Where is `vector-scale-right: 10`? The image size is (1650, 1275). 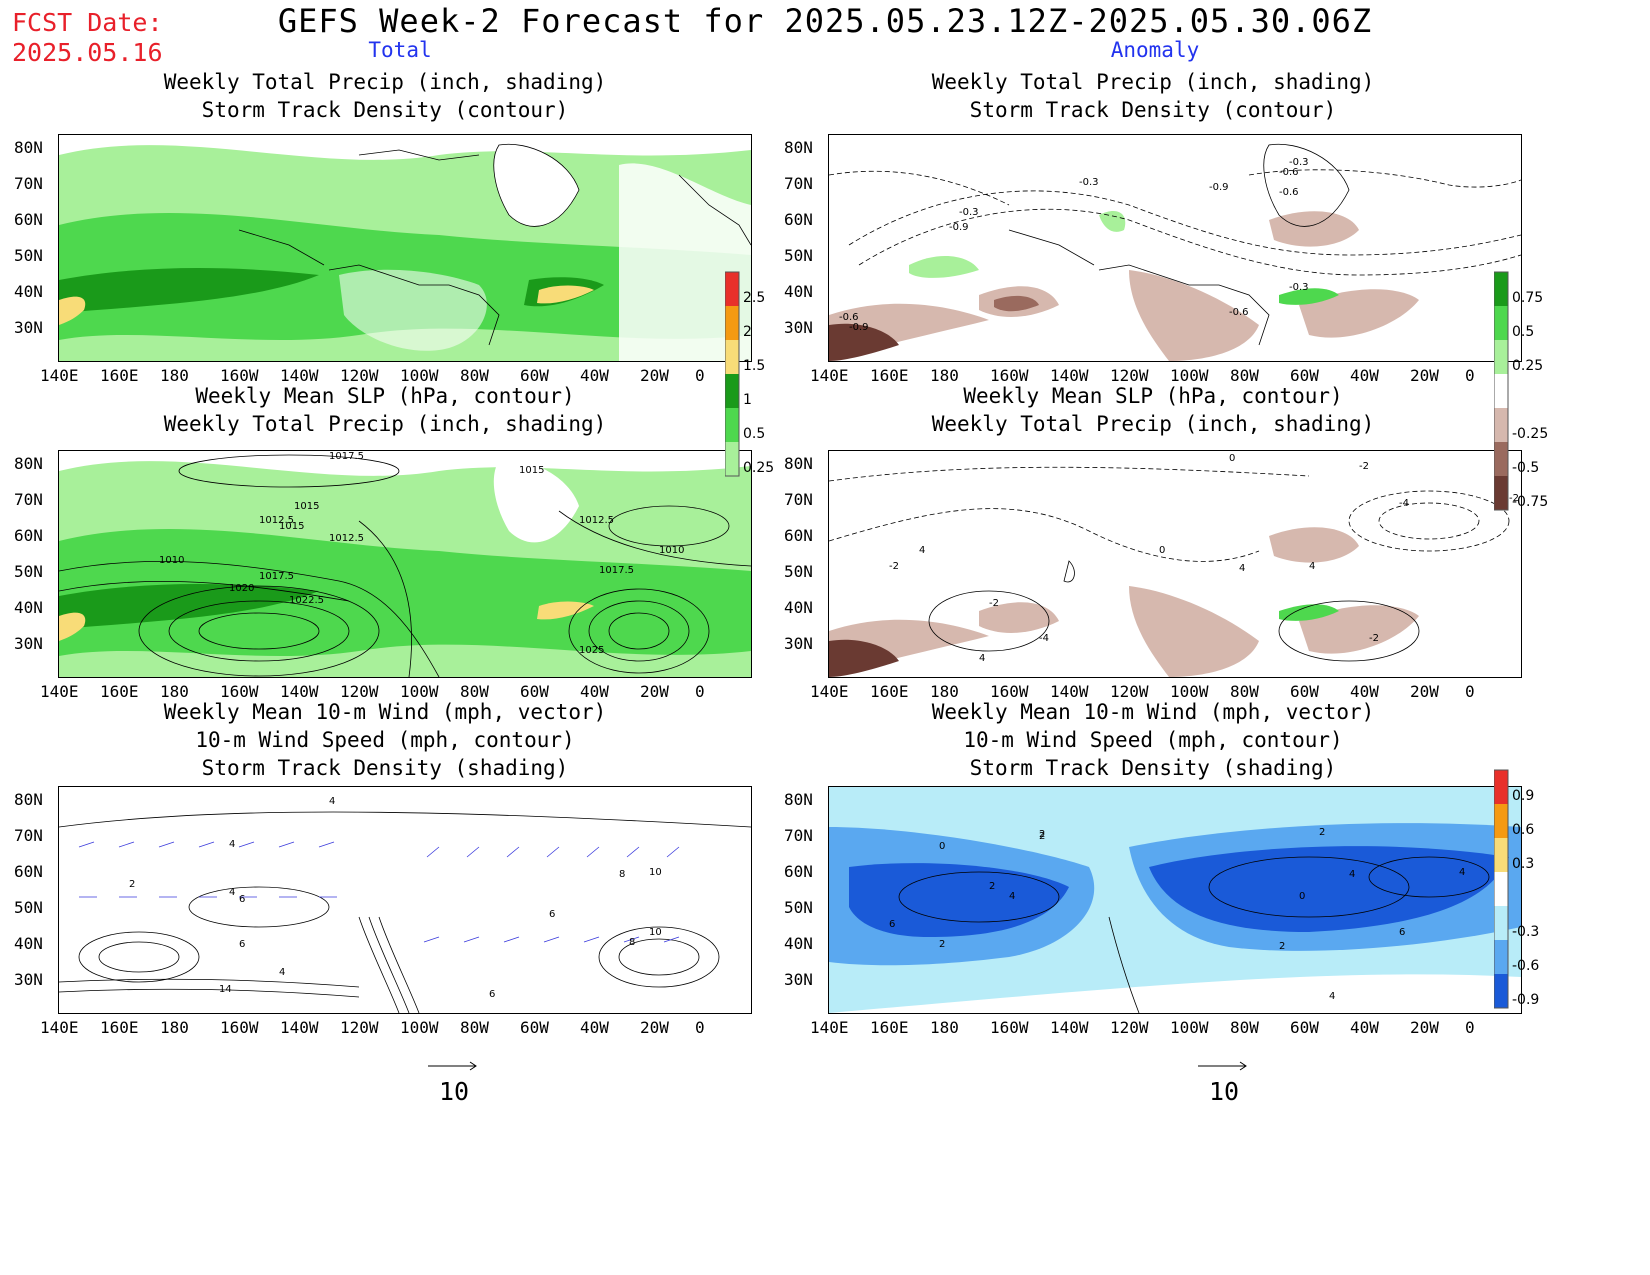 vector-scale-right: 10 is located at coordinates (1226, 1082).